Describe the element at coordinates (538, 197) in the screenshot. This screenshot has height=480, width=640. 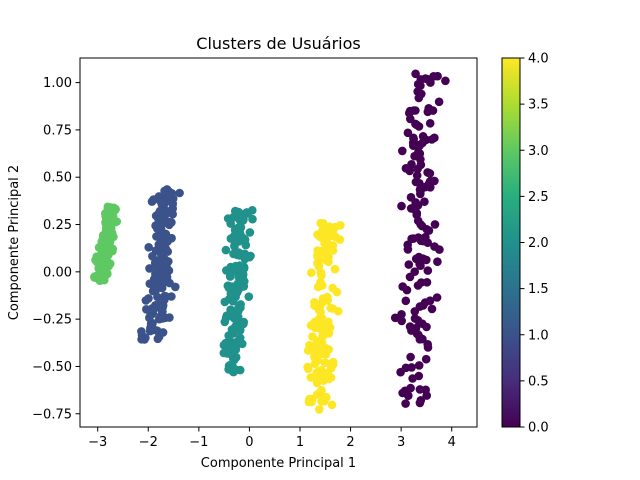
I see `colorbar-tick-label: 2.5` at that location.